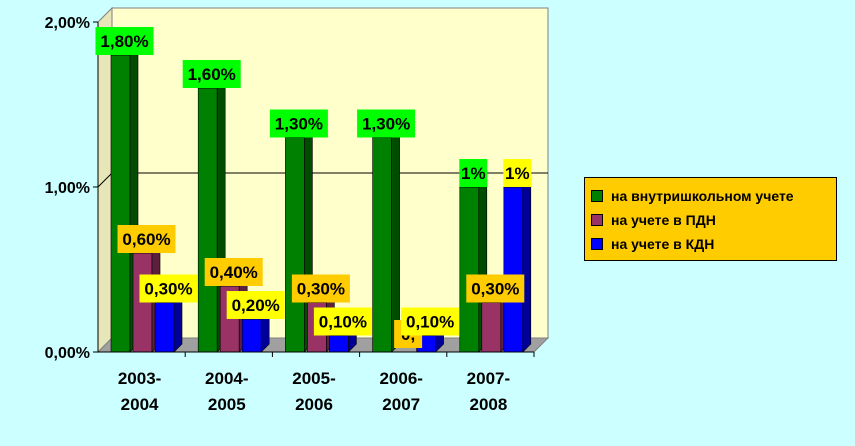 This screenshot has height=446, width=855. What do you see at coordinates (313, 391) in the screenshot?
I see `x-tick-label: 2005-2006` at bounding box center [313, 391].